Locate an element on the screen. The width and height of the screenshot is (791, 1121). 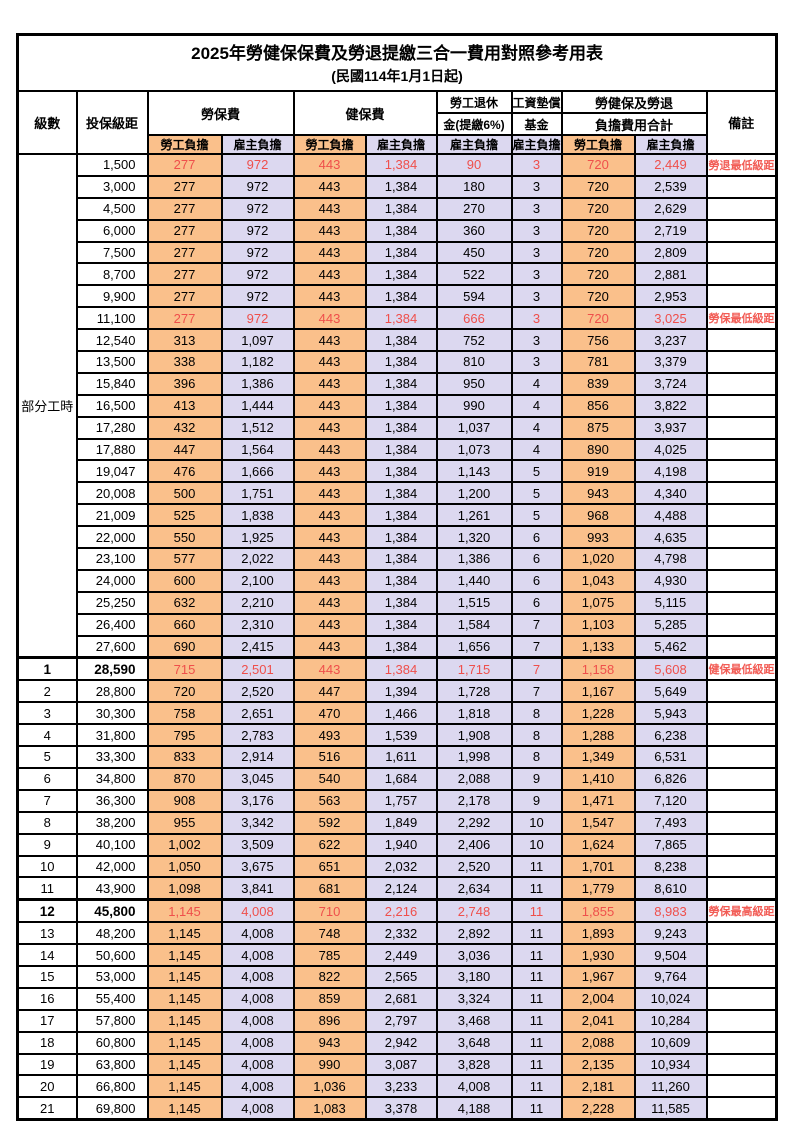
cell-health-employer: 2,216 is located at coordinates (401, 911).